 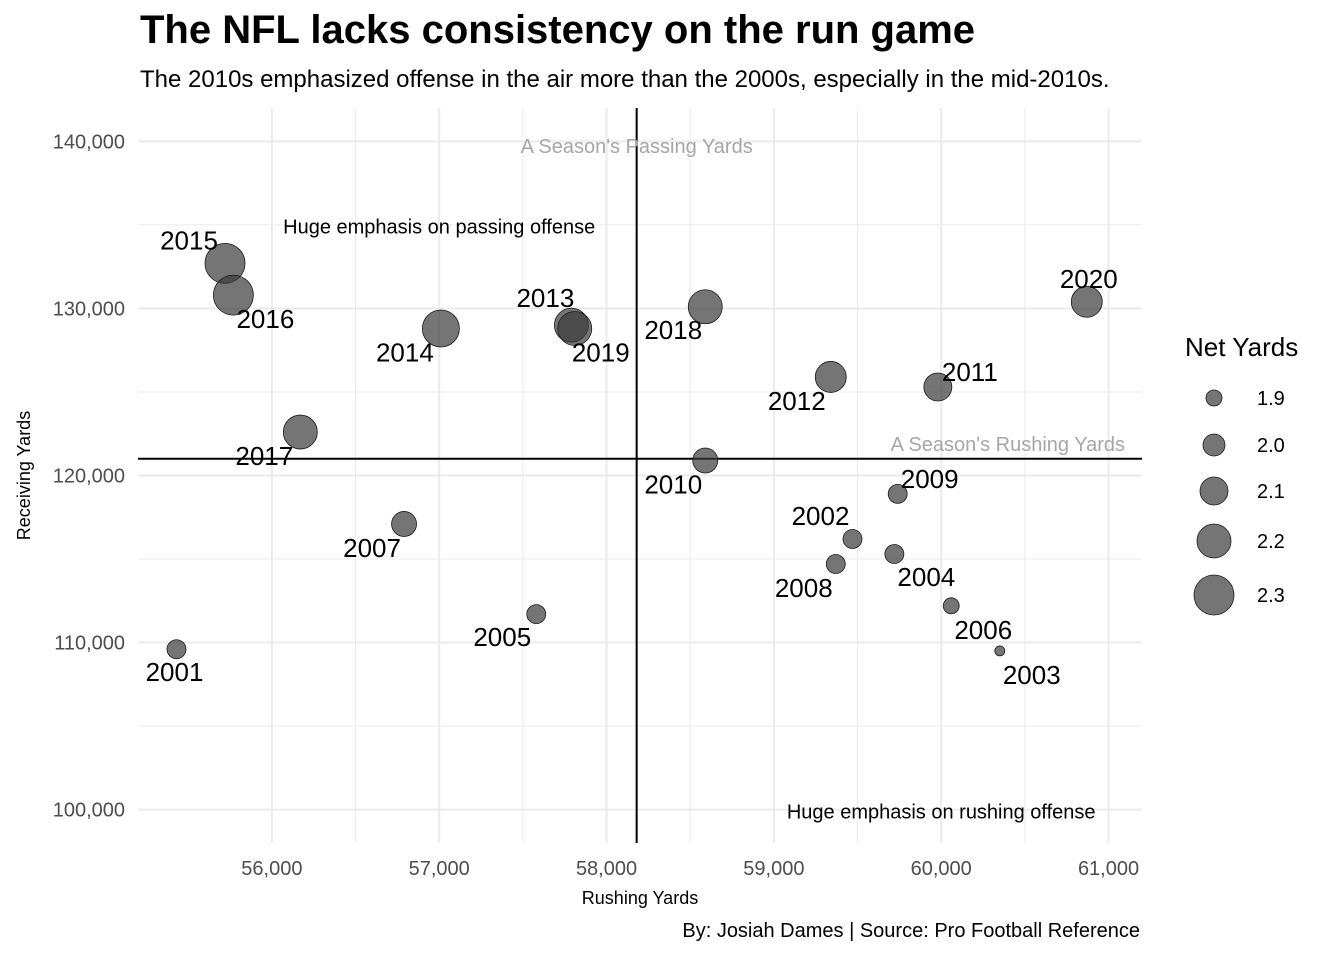 I want to click on point-label: 2009, so click(x=930, y=479).